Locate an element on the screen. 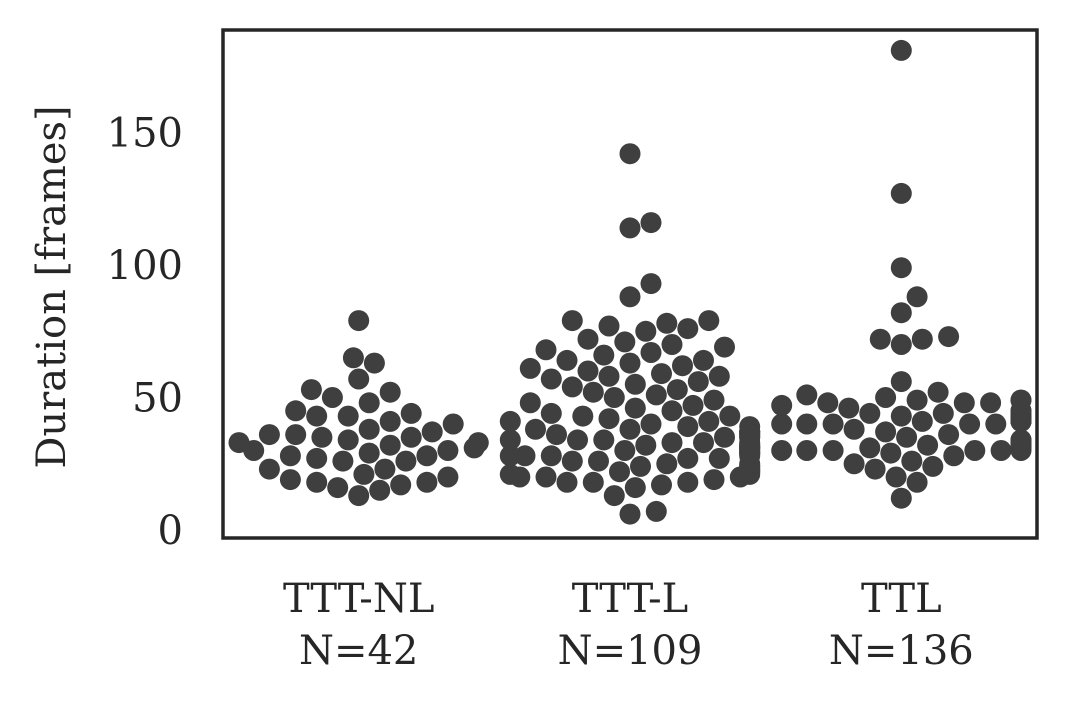 This screenshot has width=1066, height=705. x-axis-categories: TTT-NL N=42 TTT-L N=109 TTL N=136 is located at coordinates (628, 625).